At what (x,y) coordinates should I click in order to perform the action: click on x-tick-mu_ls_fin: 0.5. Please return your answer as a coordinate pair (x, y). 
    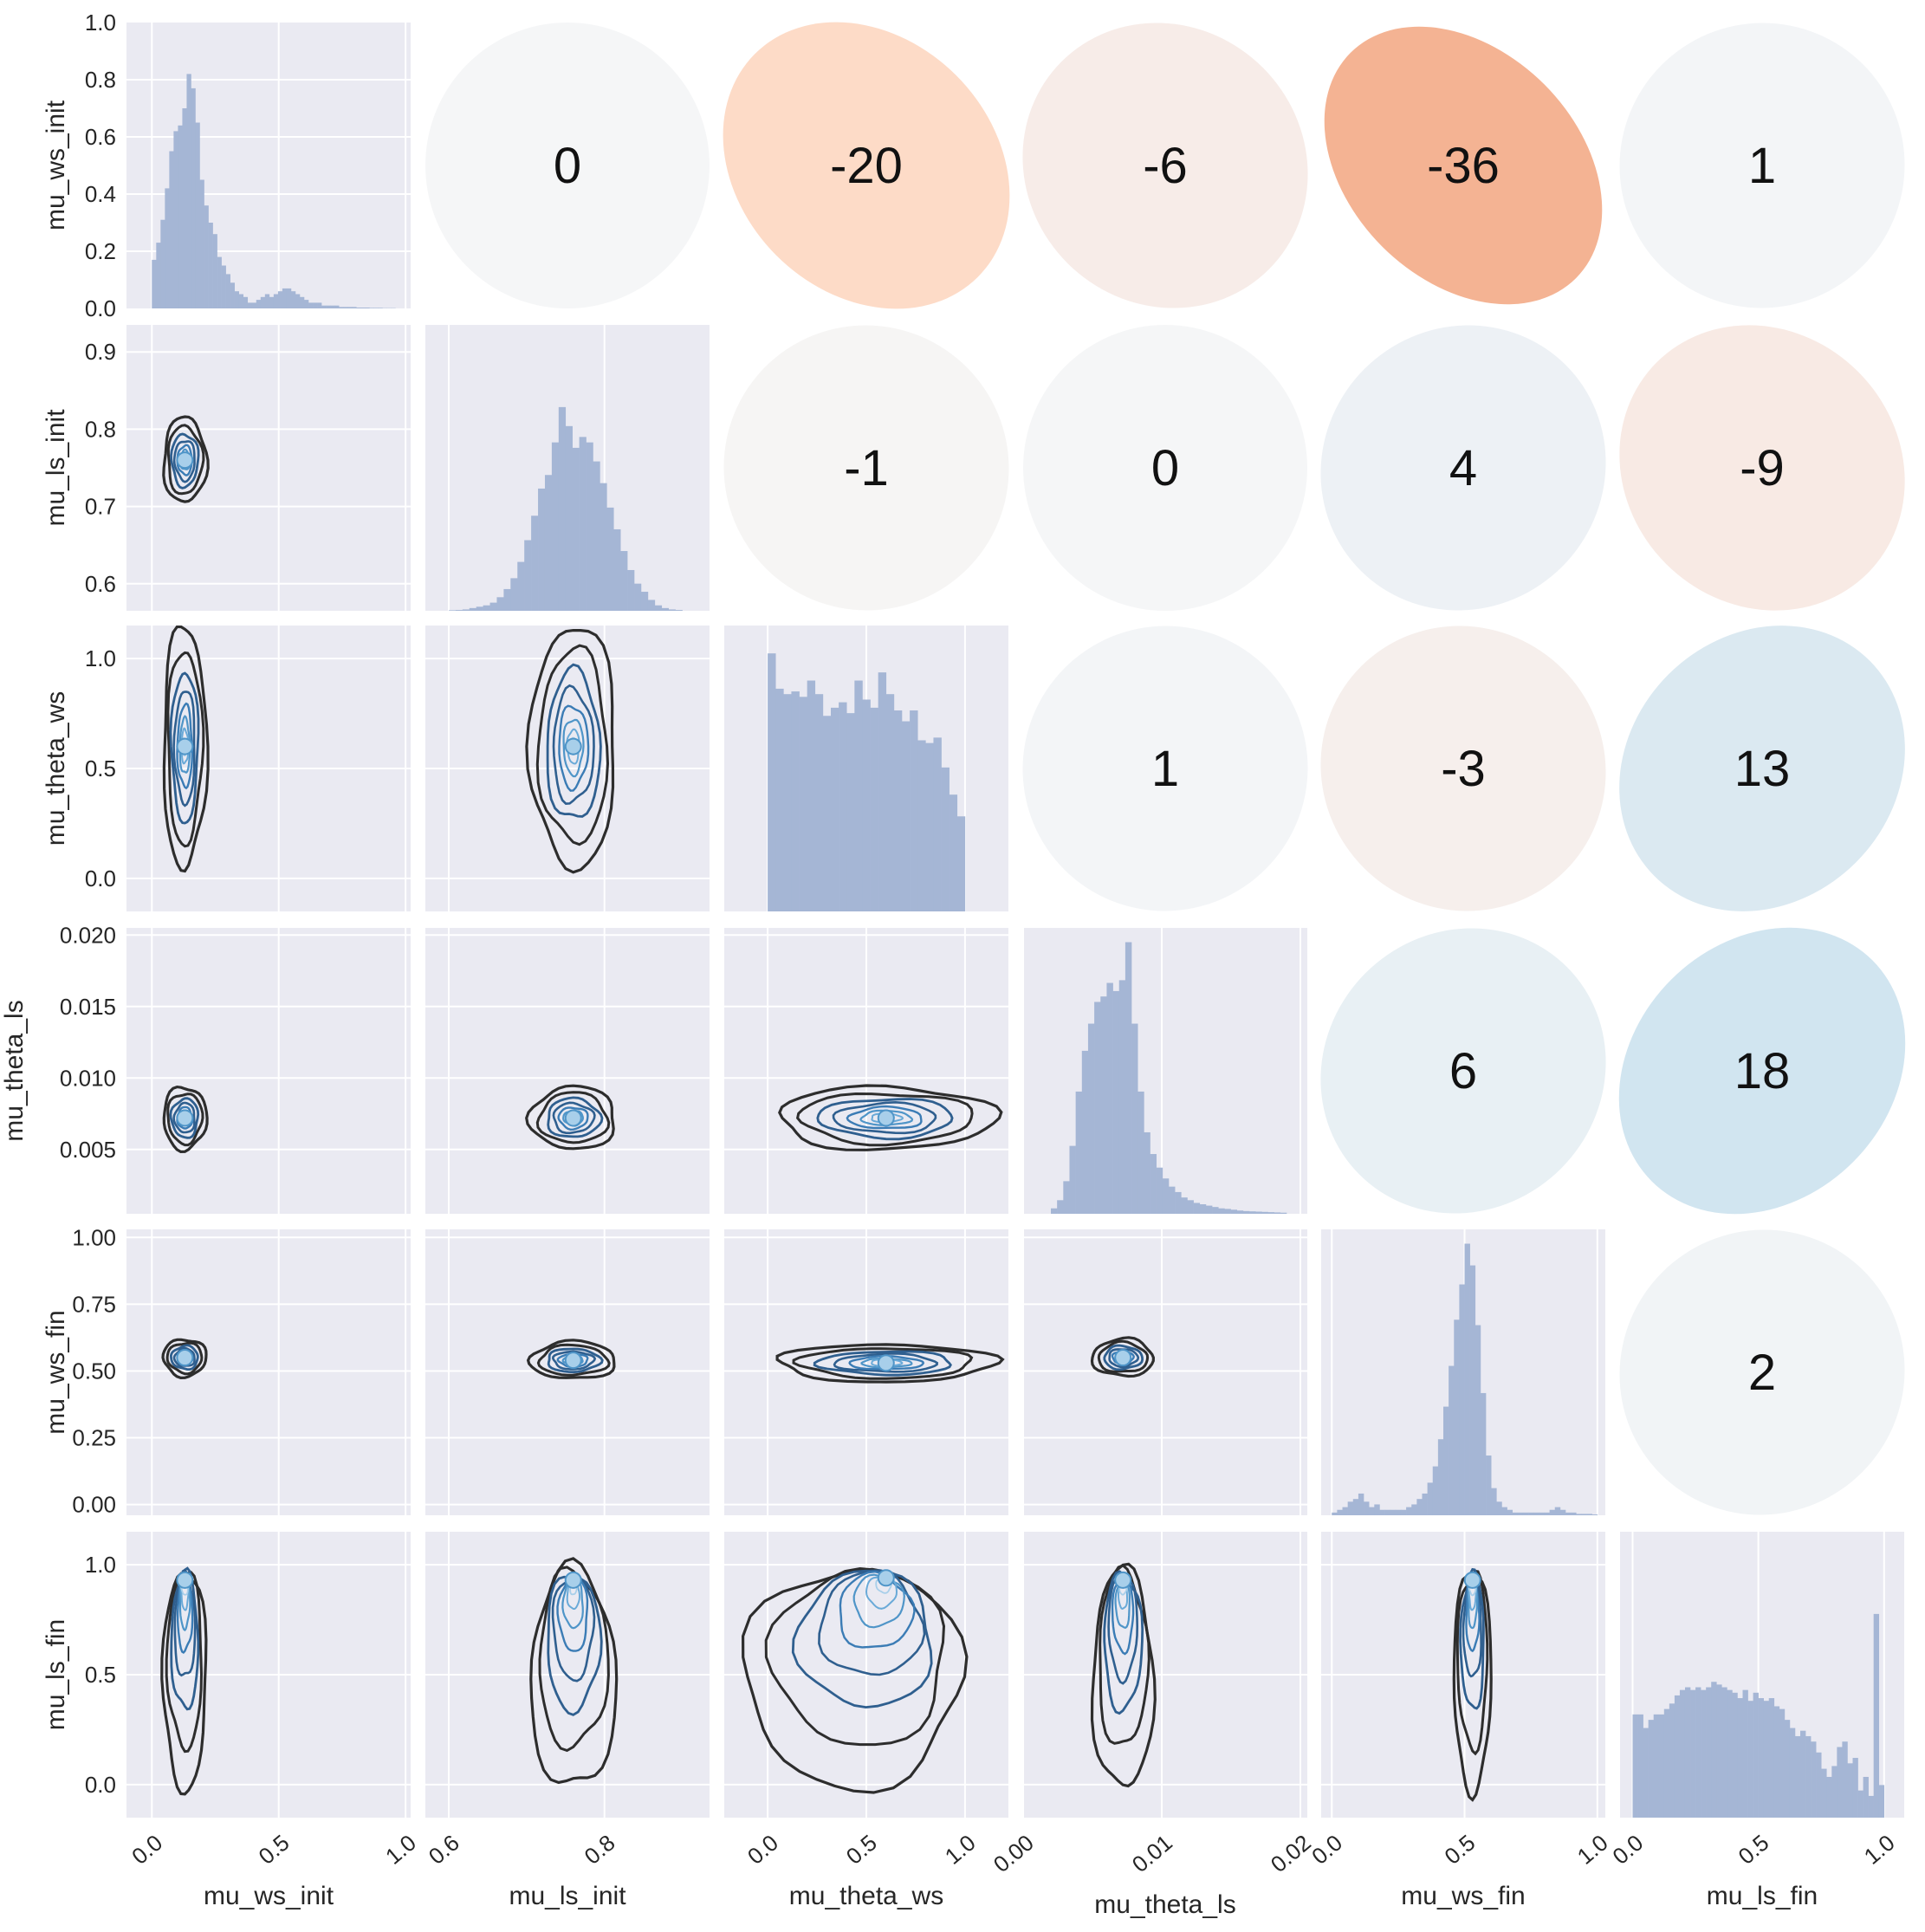
    Looking at the image, I should click on (1754, 1850).